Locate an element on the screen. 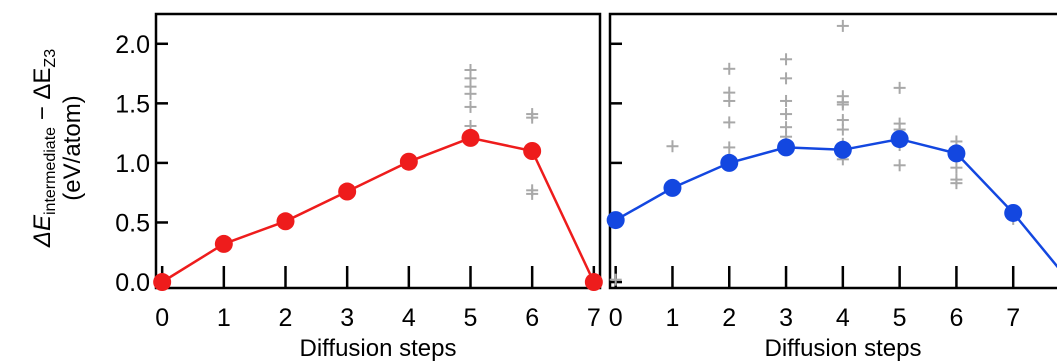 This screenshot has width=1057, height=361. ylabel-sub2: Z3 is located at coordinates (50, 58).